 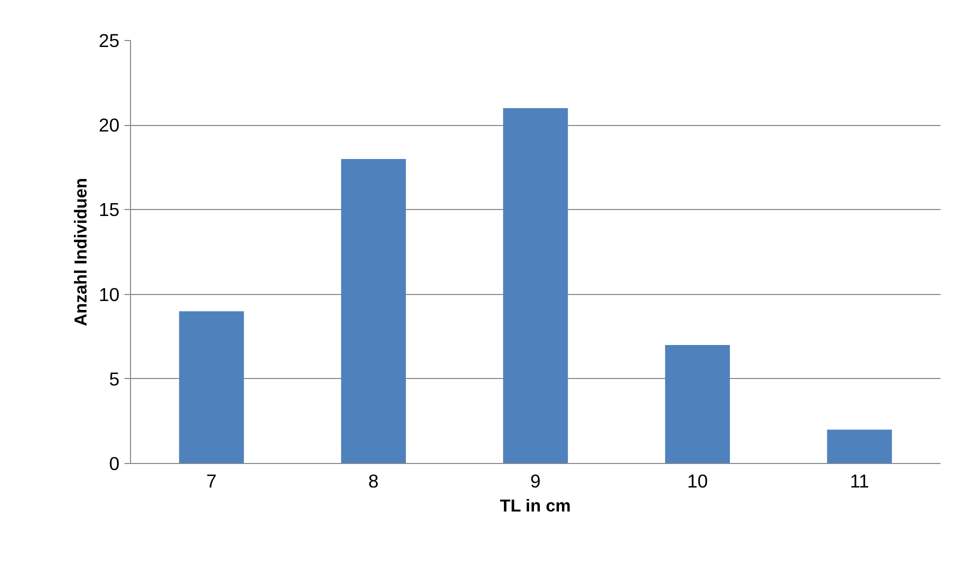 What do you see at coordinates (109, 209) in the screenshot?
I see `y-tick-label: 15` at bounding box center [109, 209].